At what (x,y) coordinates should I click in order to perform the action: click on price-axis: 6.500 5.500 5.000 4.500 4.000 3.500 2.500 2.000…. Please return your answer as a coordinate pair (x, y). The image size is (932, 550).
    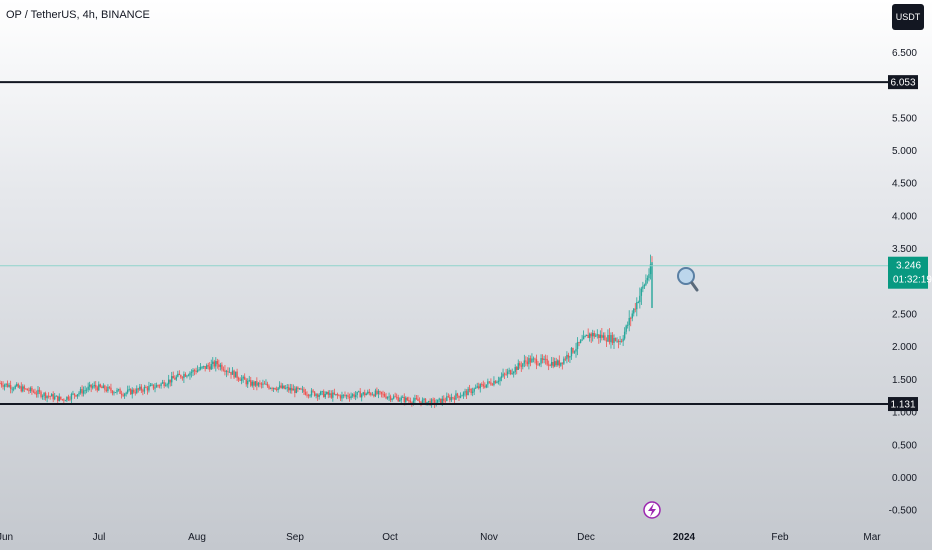
    Looking at the image, I should click on (903, 282).